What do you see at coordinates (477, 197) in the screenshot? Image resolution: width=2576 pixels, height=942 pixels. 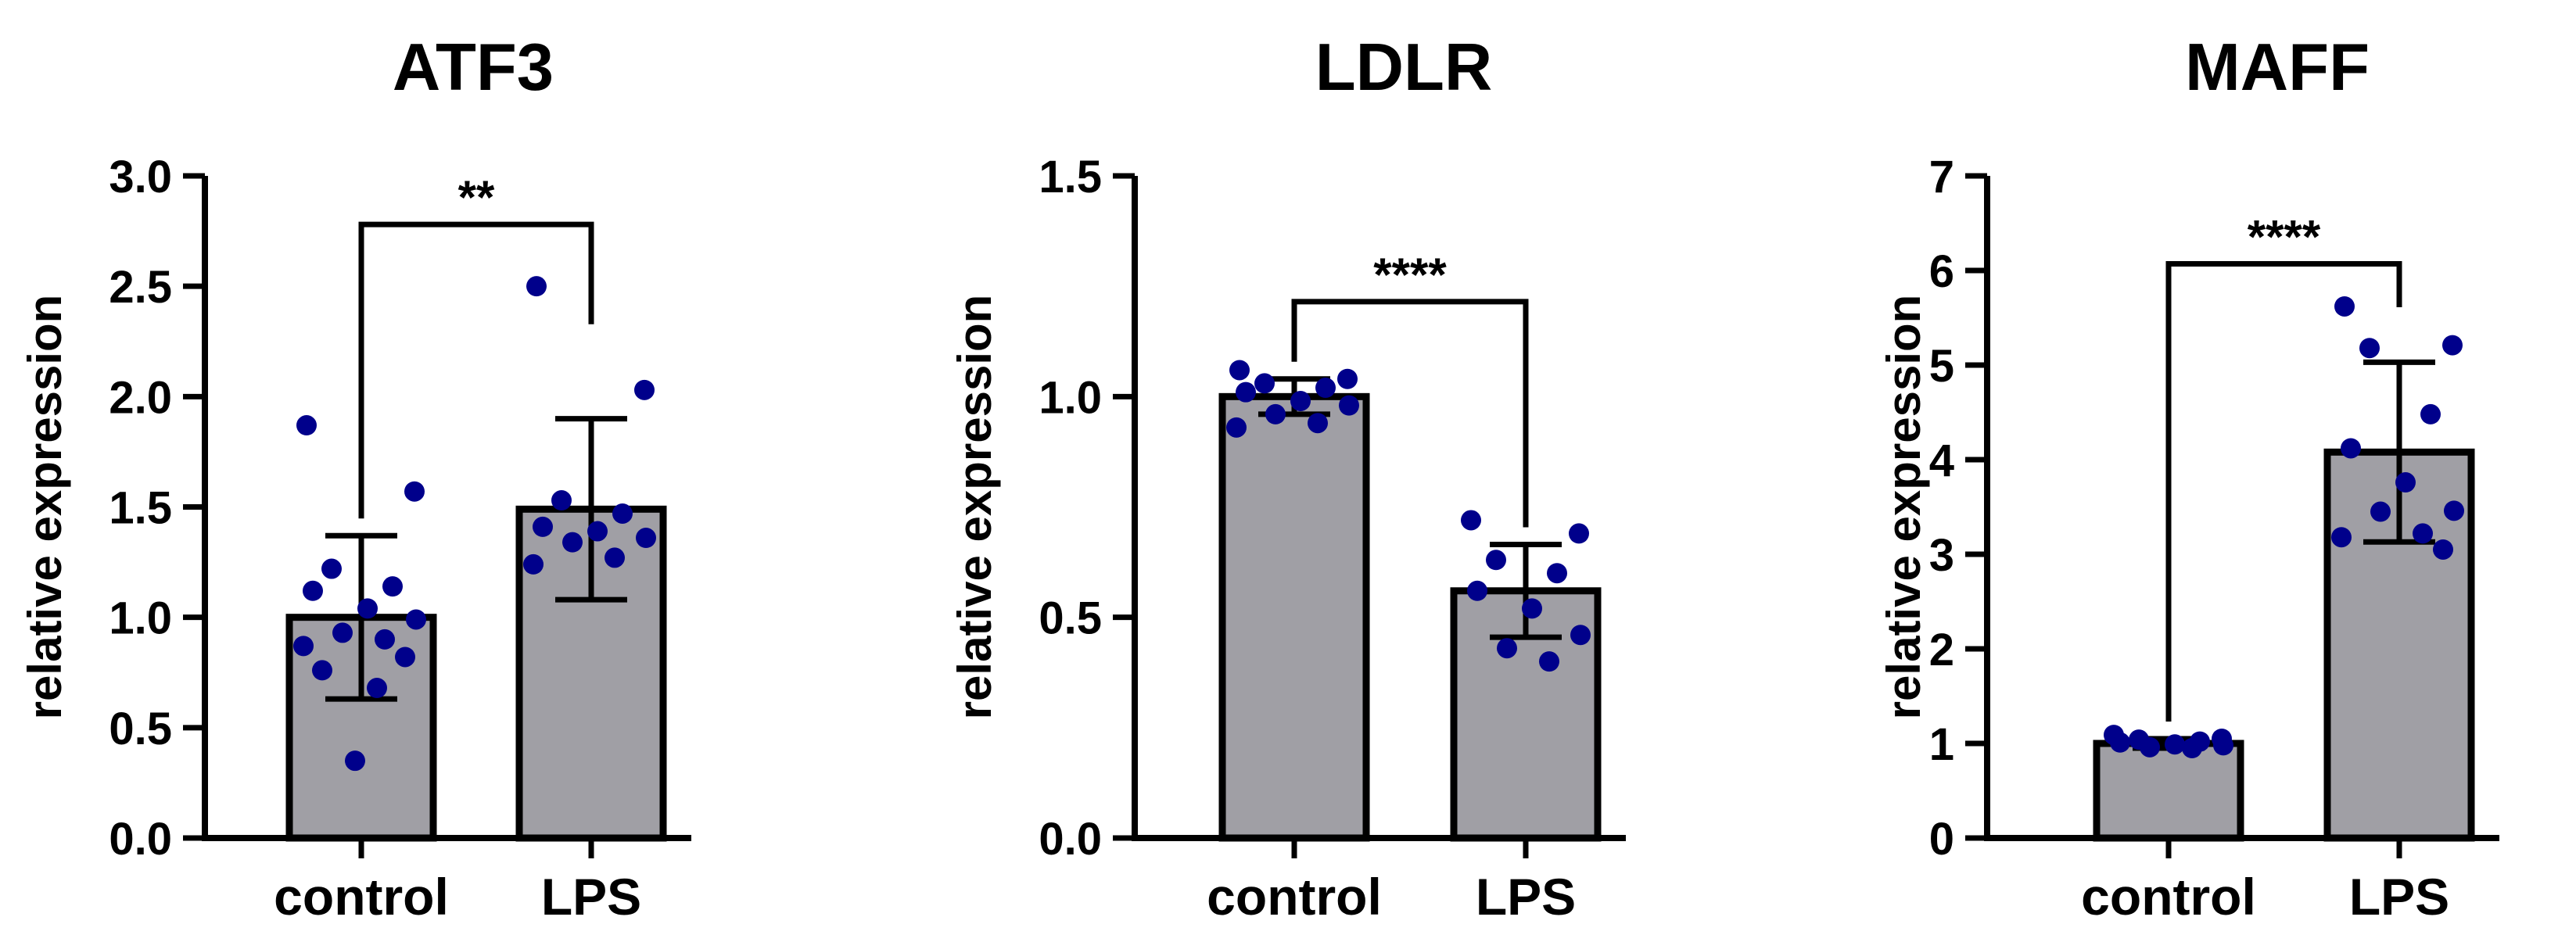 I see `significance-label: **` at bounding box center [477, 197].